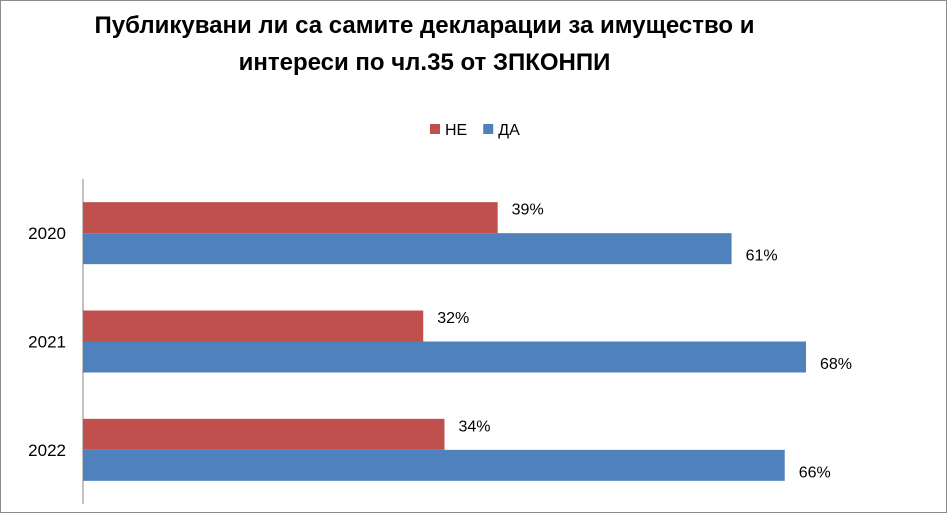 The height and width of the screenshot is (513, 947). What do you see at coordinates (453, 318) in the screenshot?
I see `data-label-0-1: 32%` at bounding box center [453, 318].